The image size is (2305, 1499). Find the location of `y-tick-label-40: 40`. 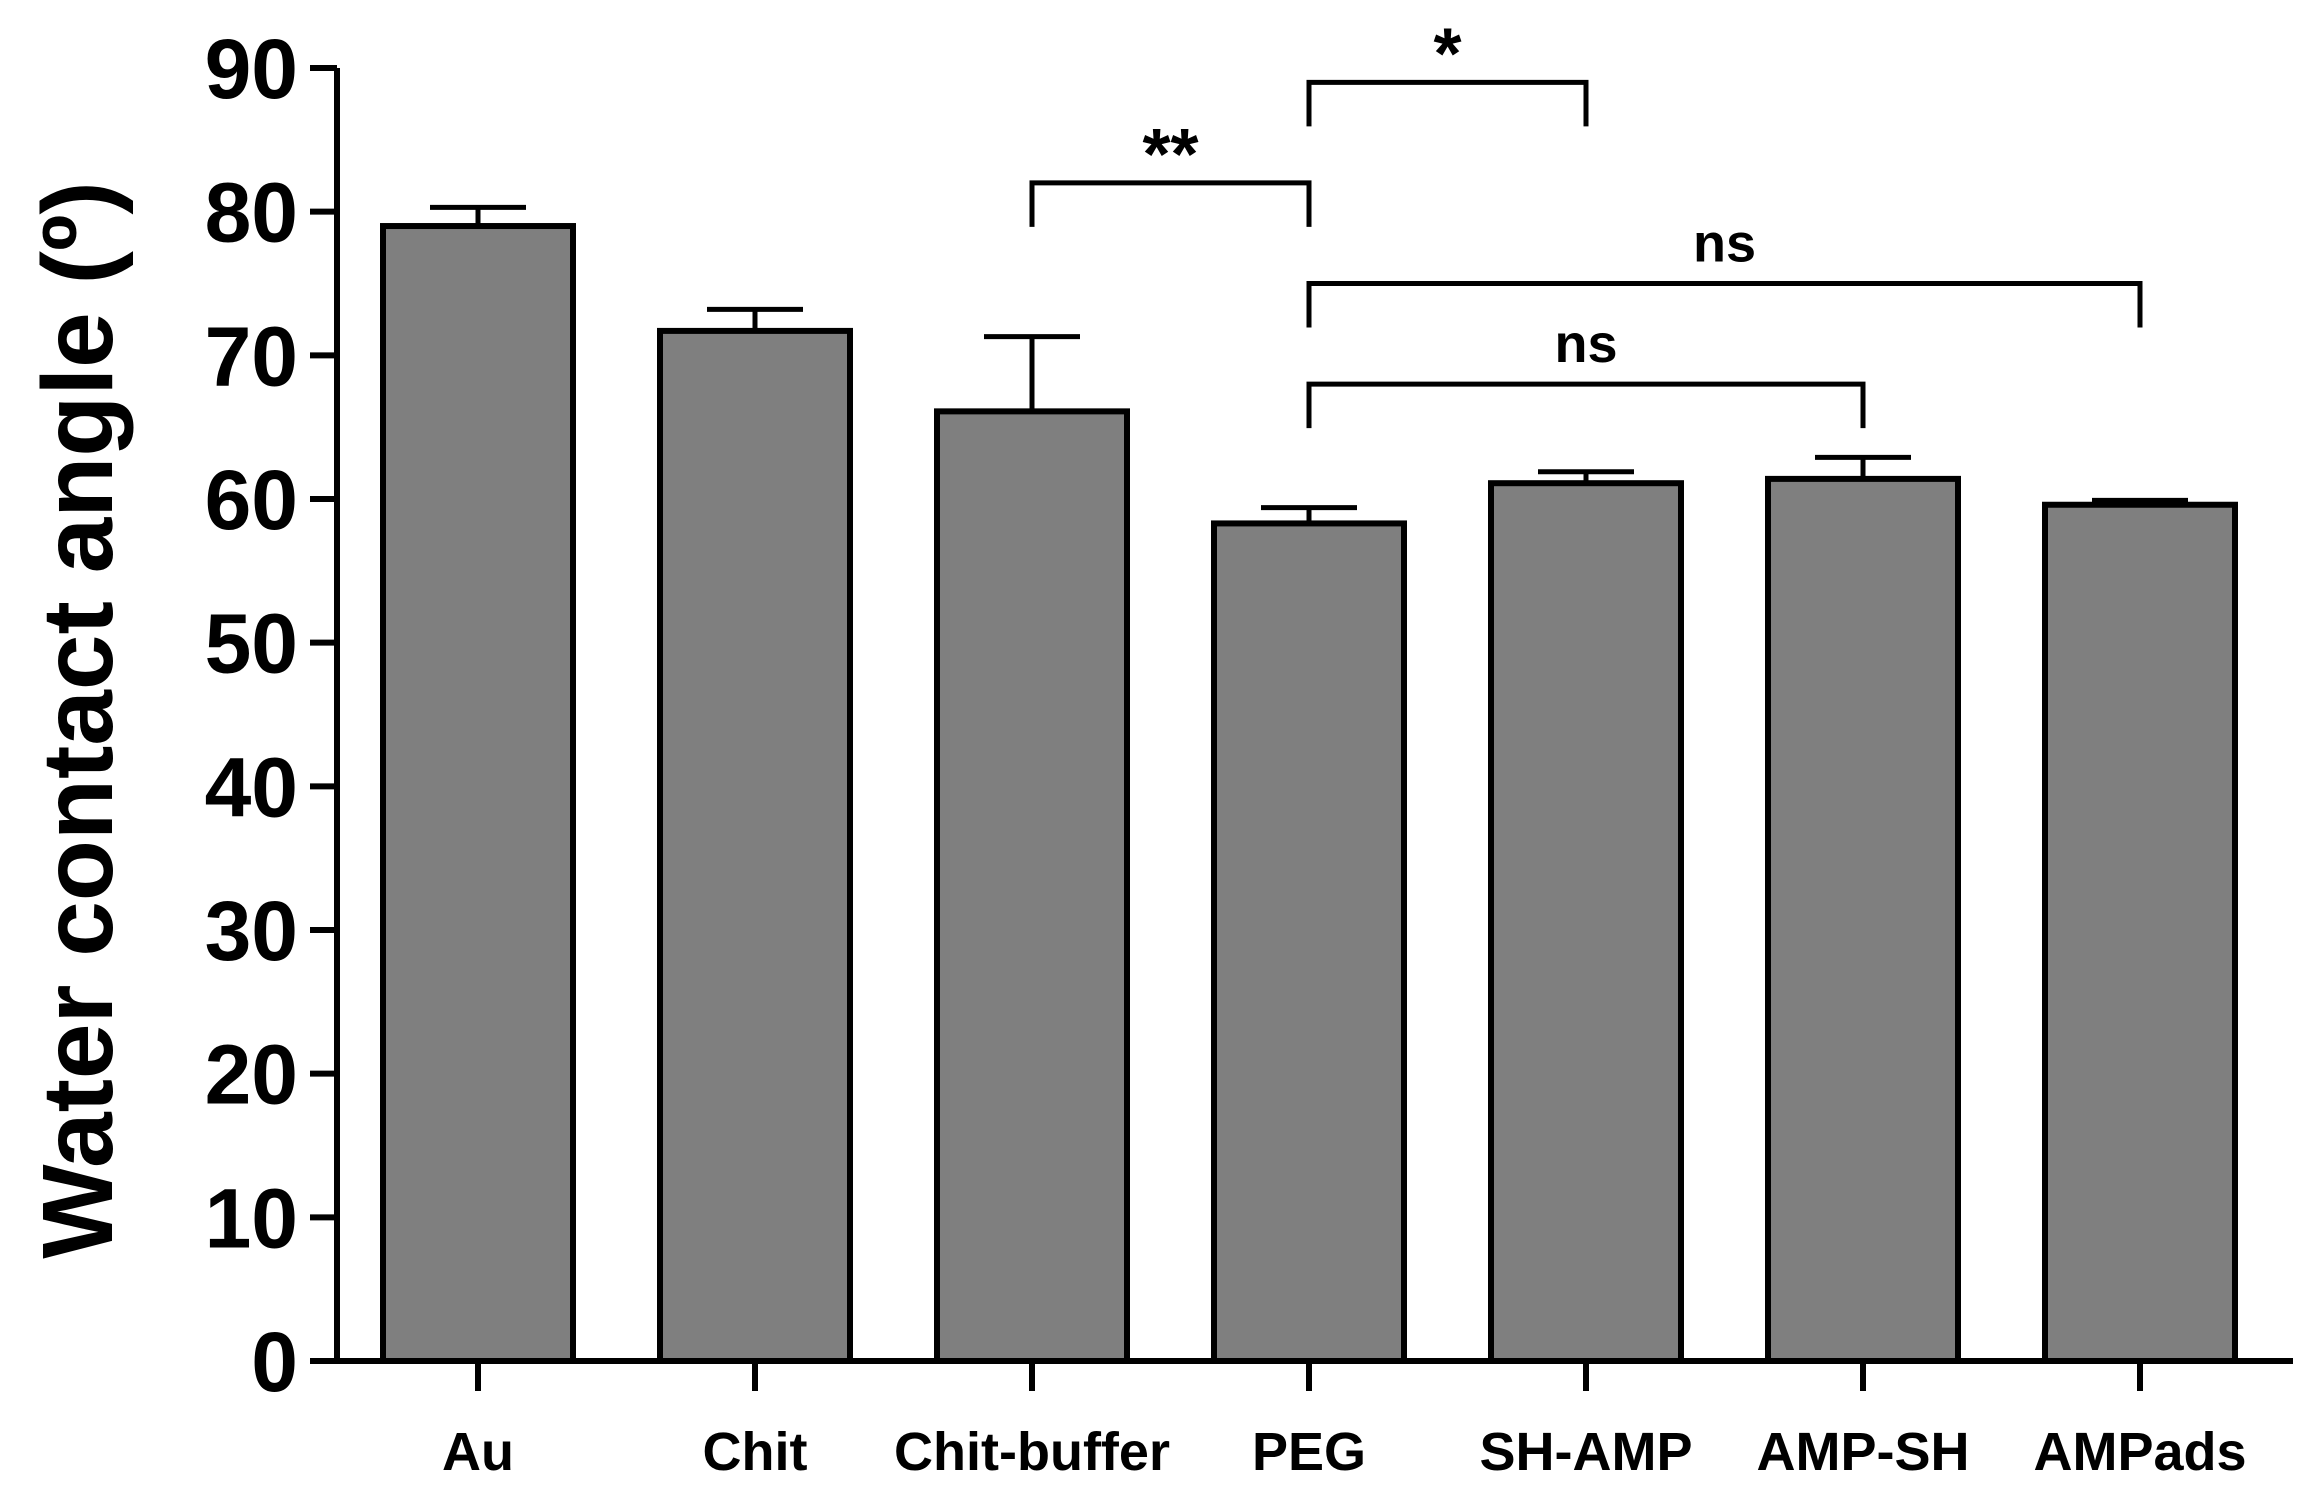

y-tick-label-40: 40 is located at coordinates (251, 787).